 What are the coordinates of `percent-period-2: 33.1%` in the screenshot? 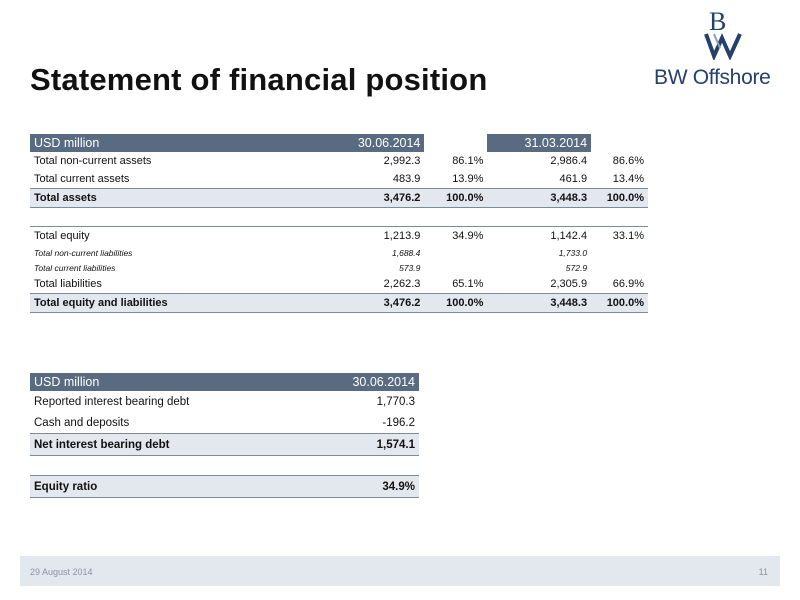 It's located at (628, 236).